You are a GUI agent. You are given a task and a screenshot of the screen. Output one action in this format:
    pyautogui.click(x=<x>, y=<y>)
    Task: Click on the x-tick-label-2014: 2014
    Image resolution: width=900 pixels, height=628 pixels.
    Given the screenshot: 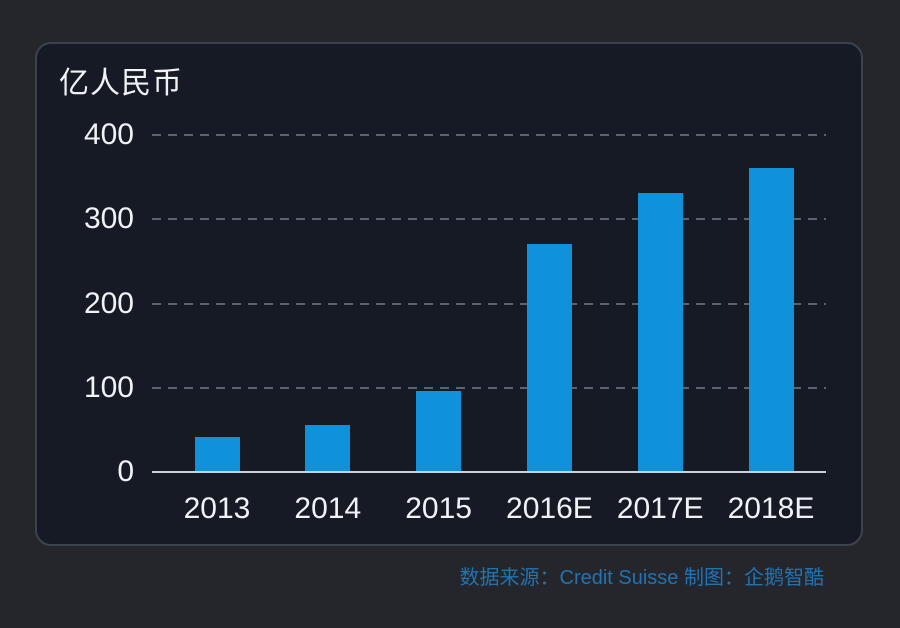 What is the action you would take?
    pyautogui.click(x=328, y=508)
    